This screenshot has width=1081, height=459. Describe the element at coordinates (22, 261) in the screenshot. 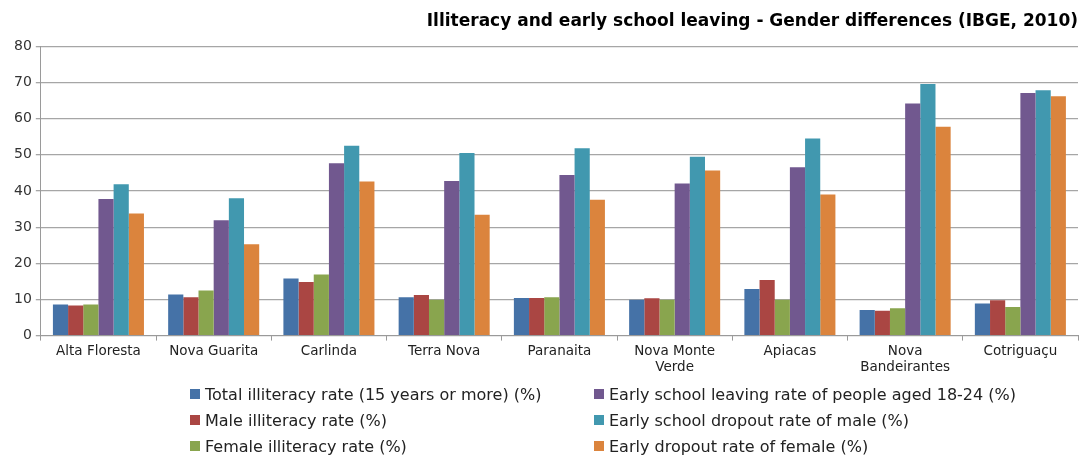

I see `y-tick-label: 20` at that location.